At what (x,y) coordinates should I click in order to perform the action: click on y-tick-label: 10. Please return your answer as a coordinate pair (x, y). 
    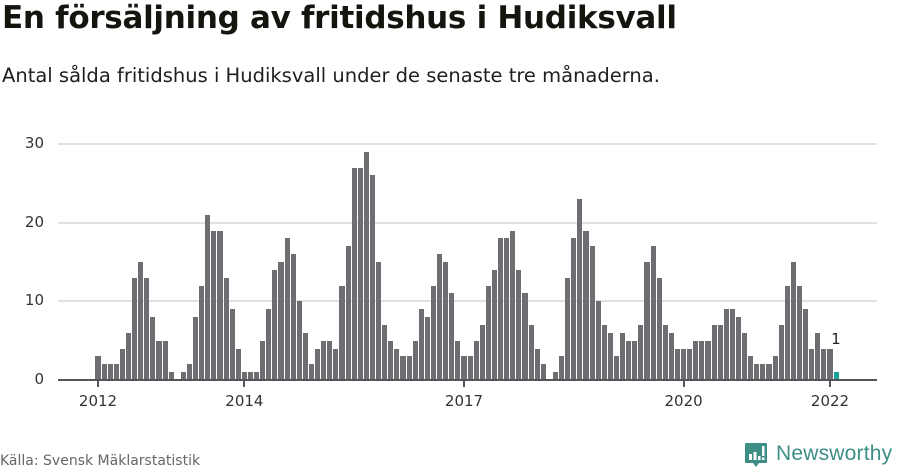
    Looking at the image, I should click on (34, 300).